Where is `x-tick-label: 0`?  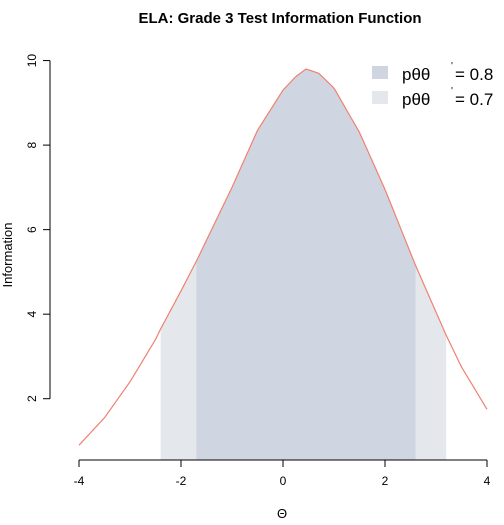
x-tick-label: 0 is located at coordinates (283, 481).